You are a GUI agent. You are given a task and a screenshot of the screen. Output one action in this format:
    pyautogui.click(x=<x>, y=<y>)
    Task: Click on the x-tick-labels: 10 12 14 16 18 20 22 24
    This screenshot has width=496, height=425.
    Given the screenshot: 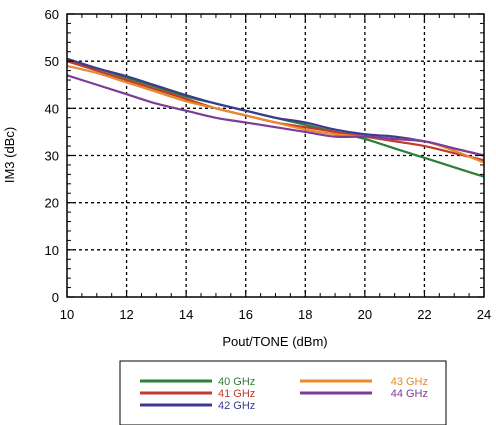 What is the action you would take?
    pyautogui.click(x=275, y=314)
    